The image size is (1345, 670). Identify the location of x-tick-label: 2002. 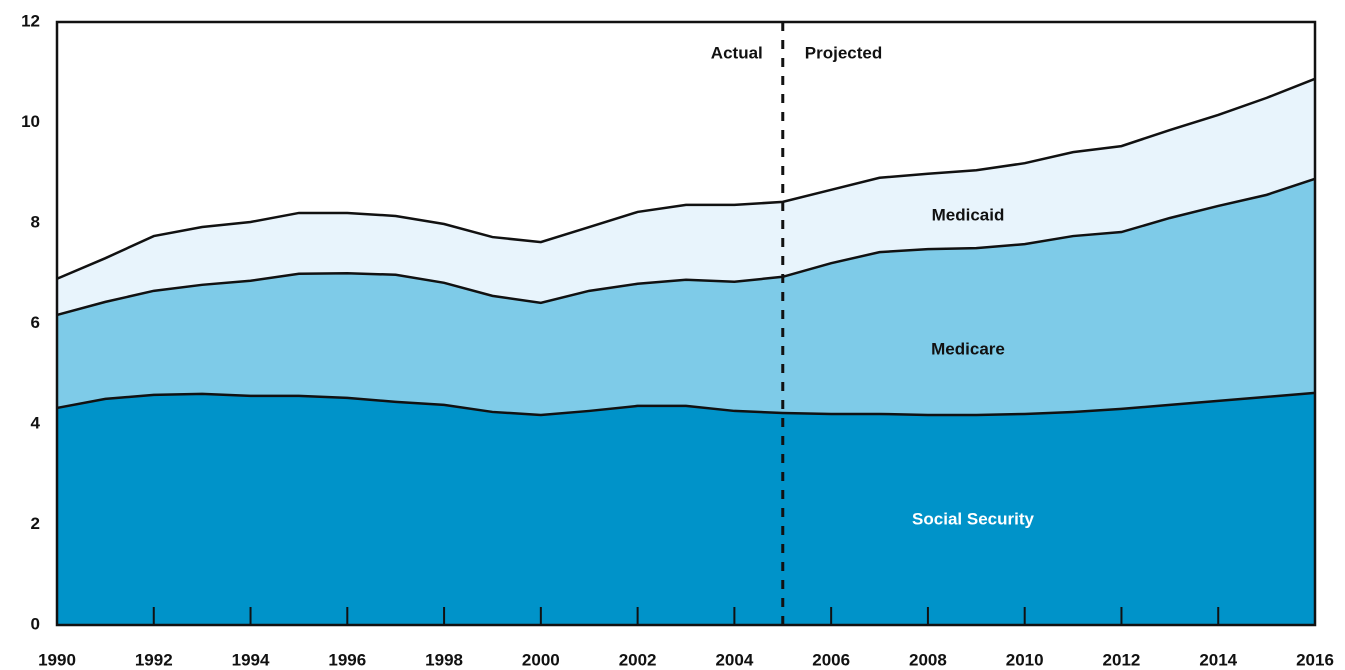
(638, 659).